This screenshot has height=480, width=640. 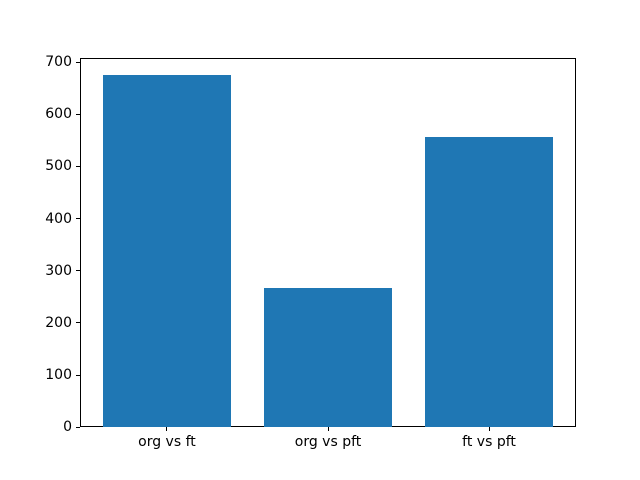 I want to click on y-axis-tick-label: 700, so click(x=58, y=62).